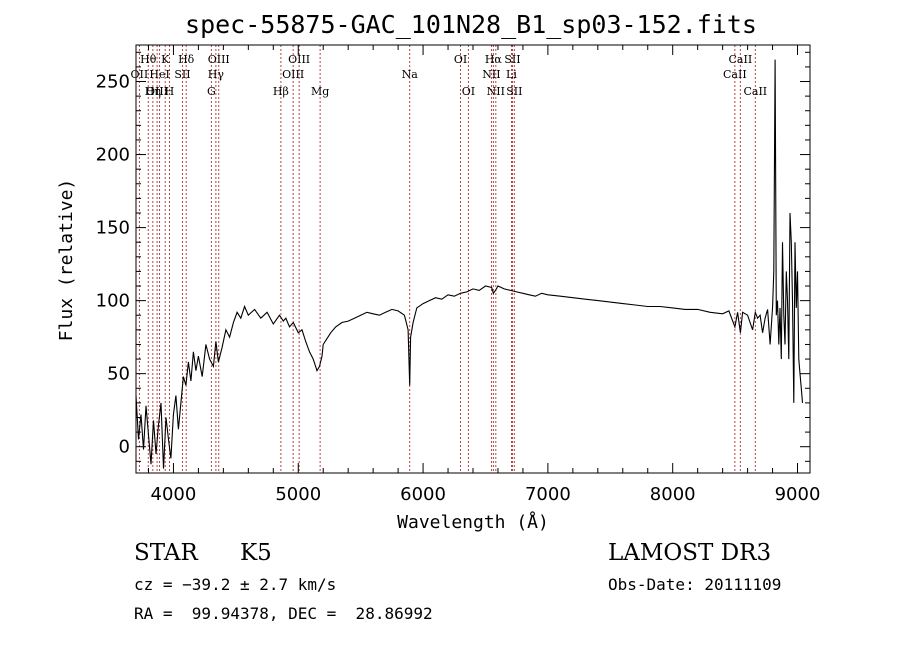 The image size is (900, 649). What do you see at coordinates (66, 260) in the screenshot?
I see `y-axis-label: Flux (relative)` at bounding box center [66, 260].